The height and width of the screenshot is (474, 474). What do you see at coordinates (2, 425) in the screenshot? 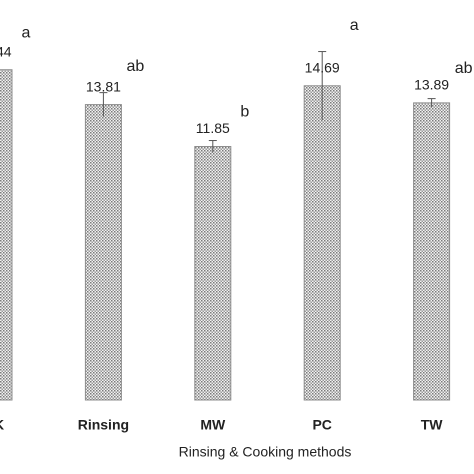
I see `x-tick-label: CK` at bounding box center [2, 425].